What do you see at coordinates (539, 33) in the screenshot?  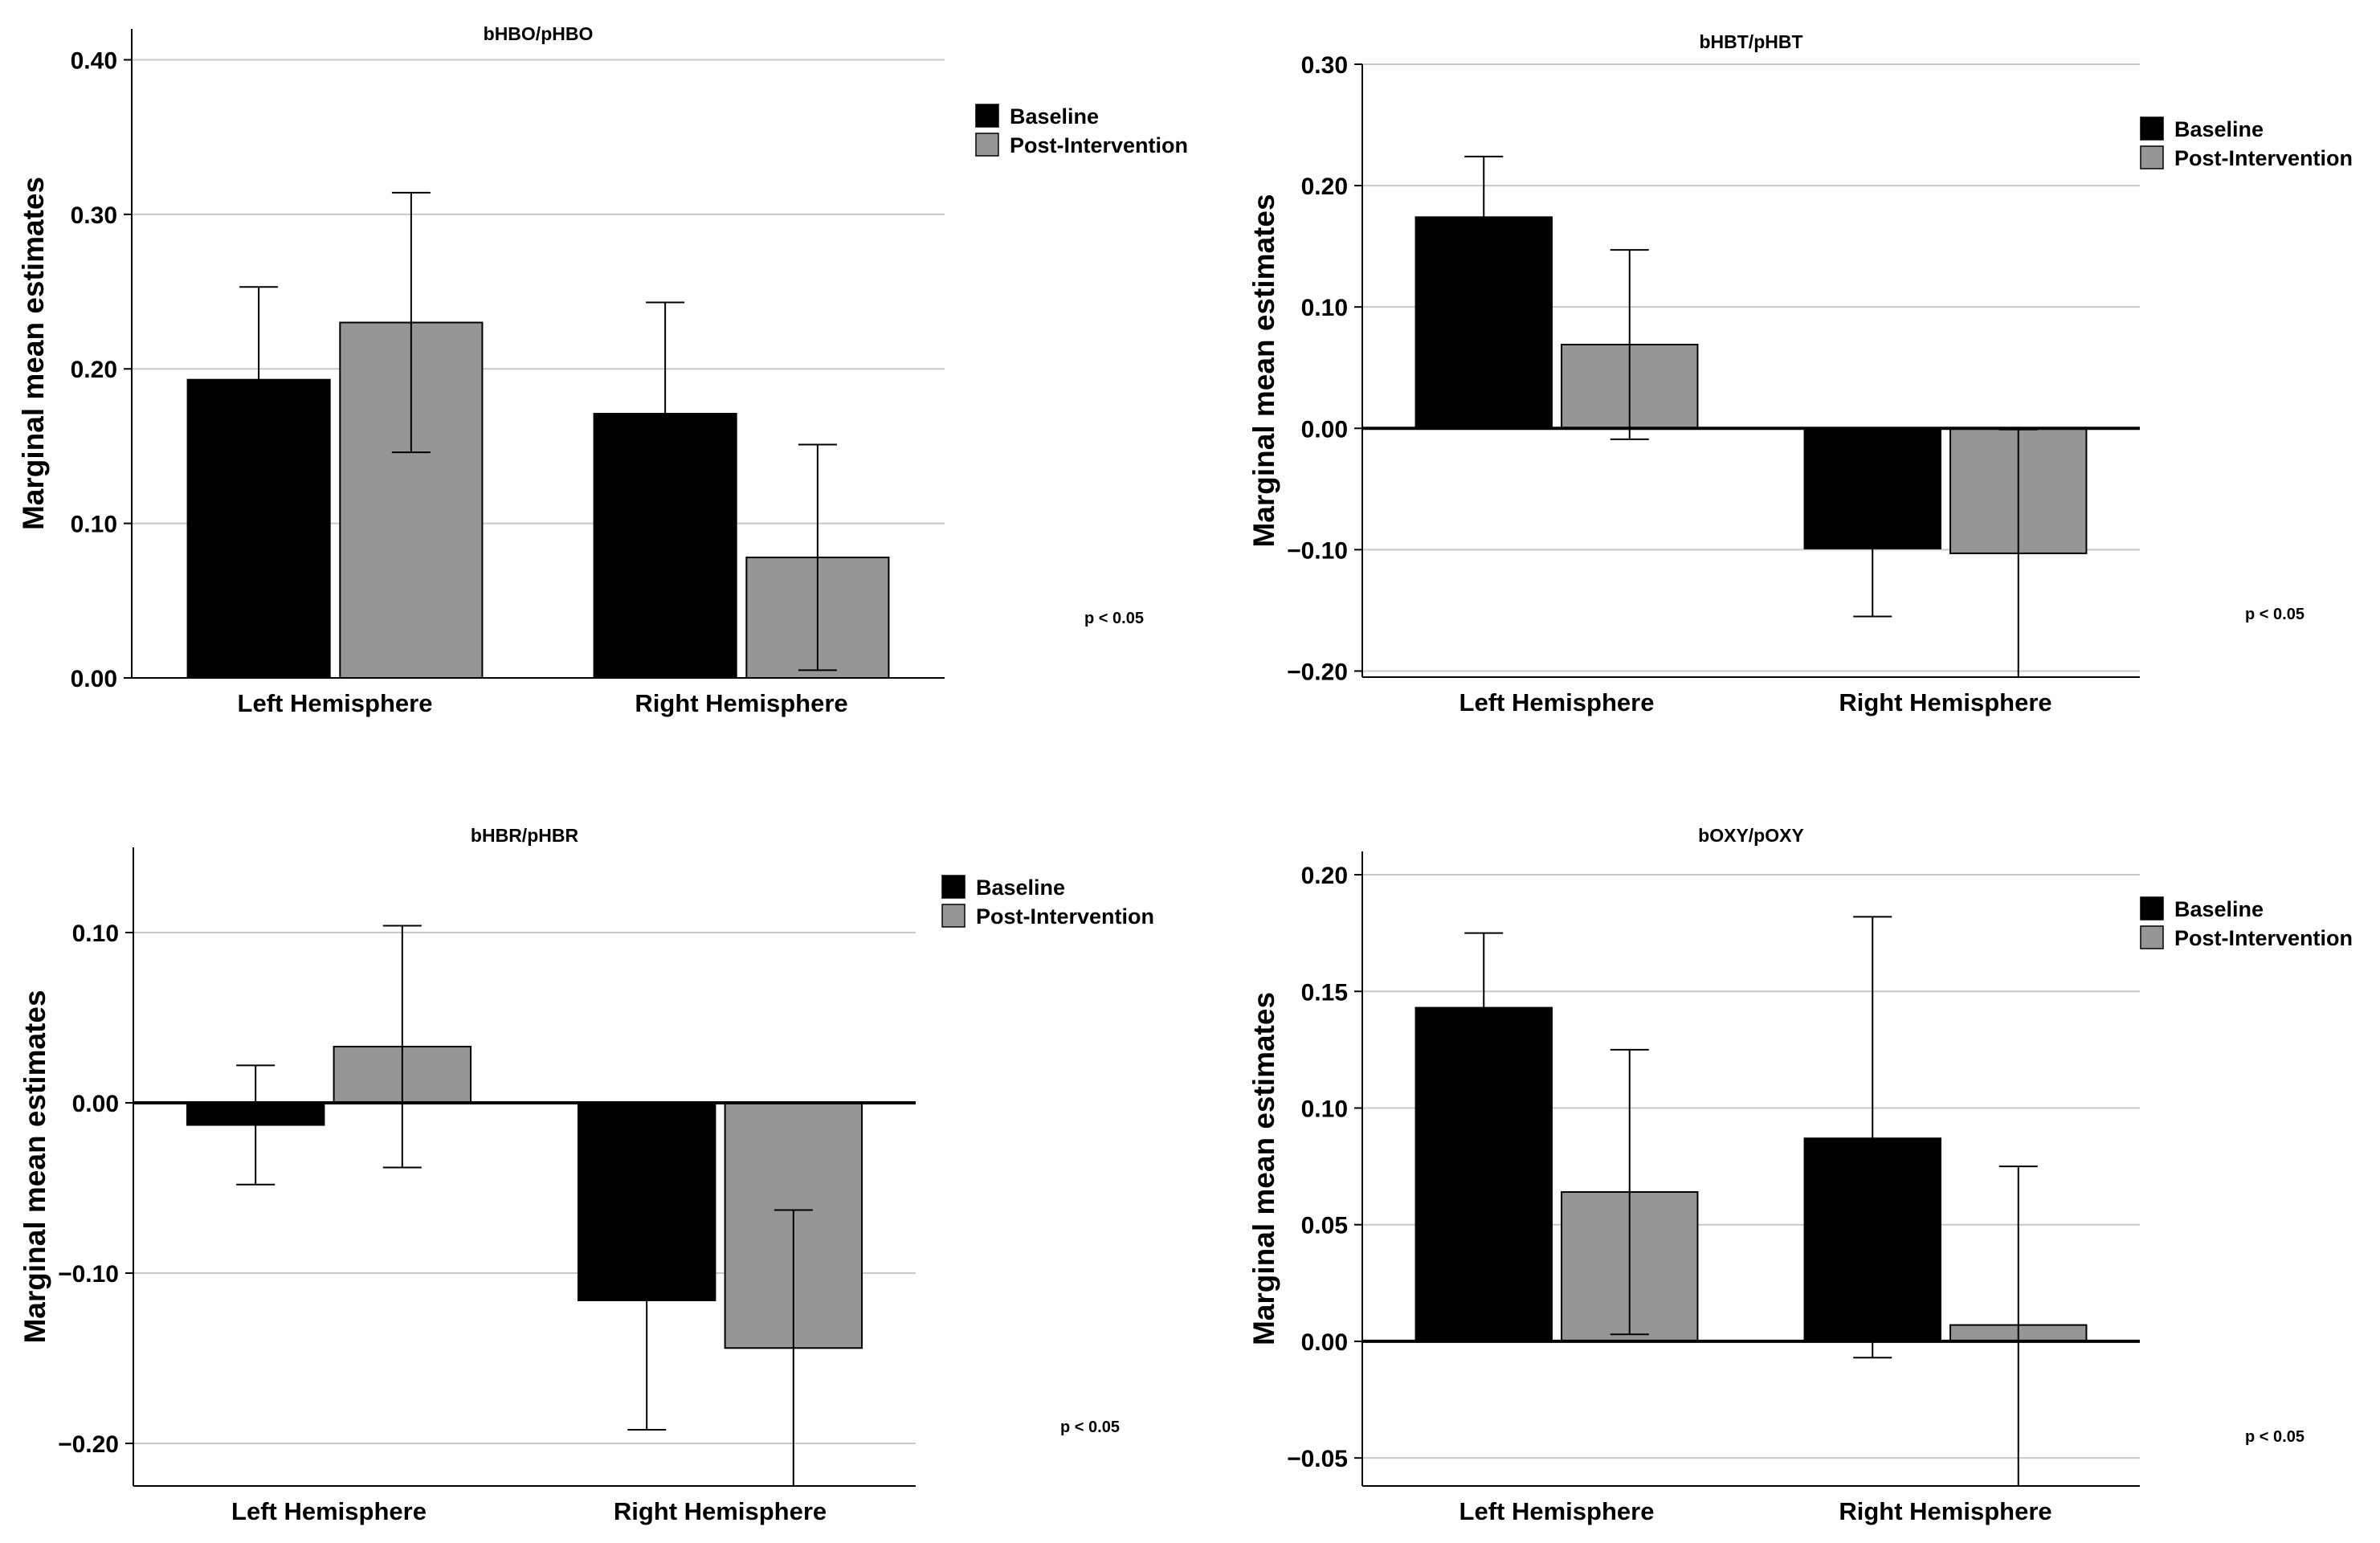 I see `chart-title: bHBO/pHBO` at bounding box center [539, 33].